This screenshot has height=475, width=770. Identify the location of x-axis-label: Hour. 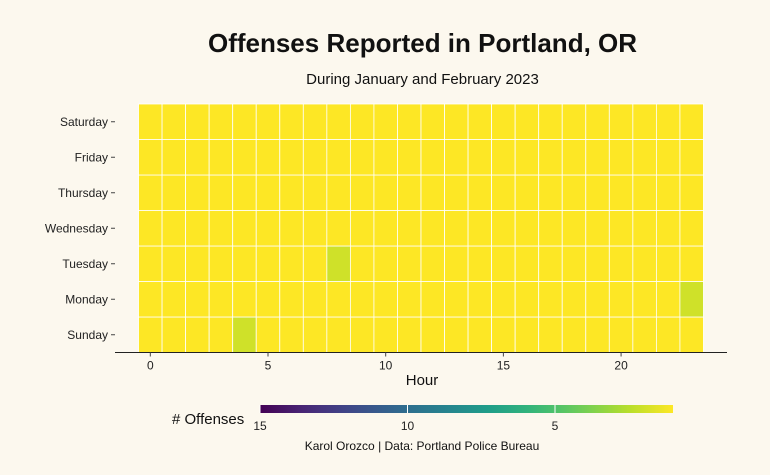
(422, 380).